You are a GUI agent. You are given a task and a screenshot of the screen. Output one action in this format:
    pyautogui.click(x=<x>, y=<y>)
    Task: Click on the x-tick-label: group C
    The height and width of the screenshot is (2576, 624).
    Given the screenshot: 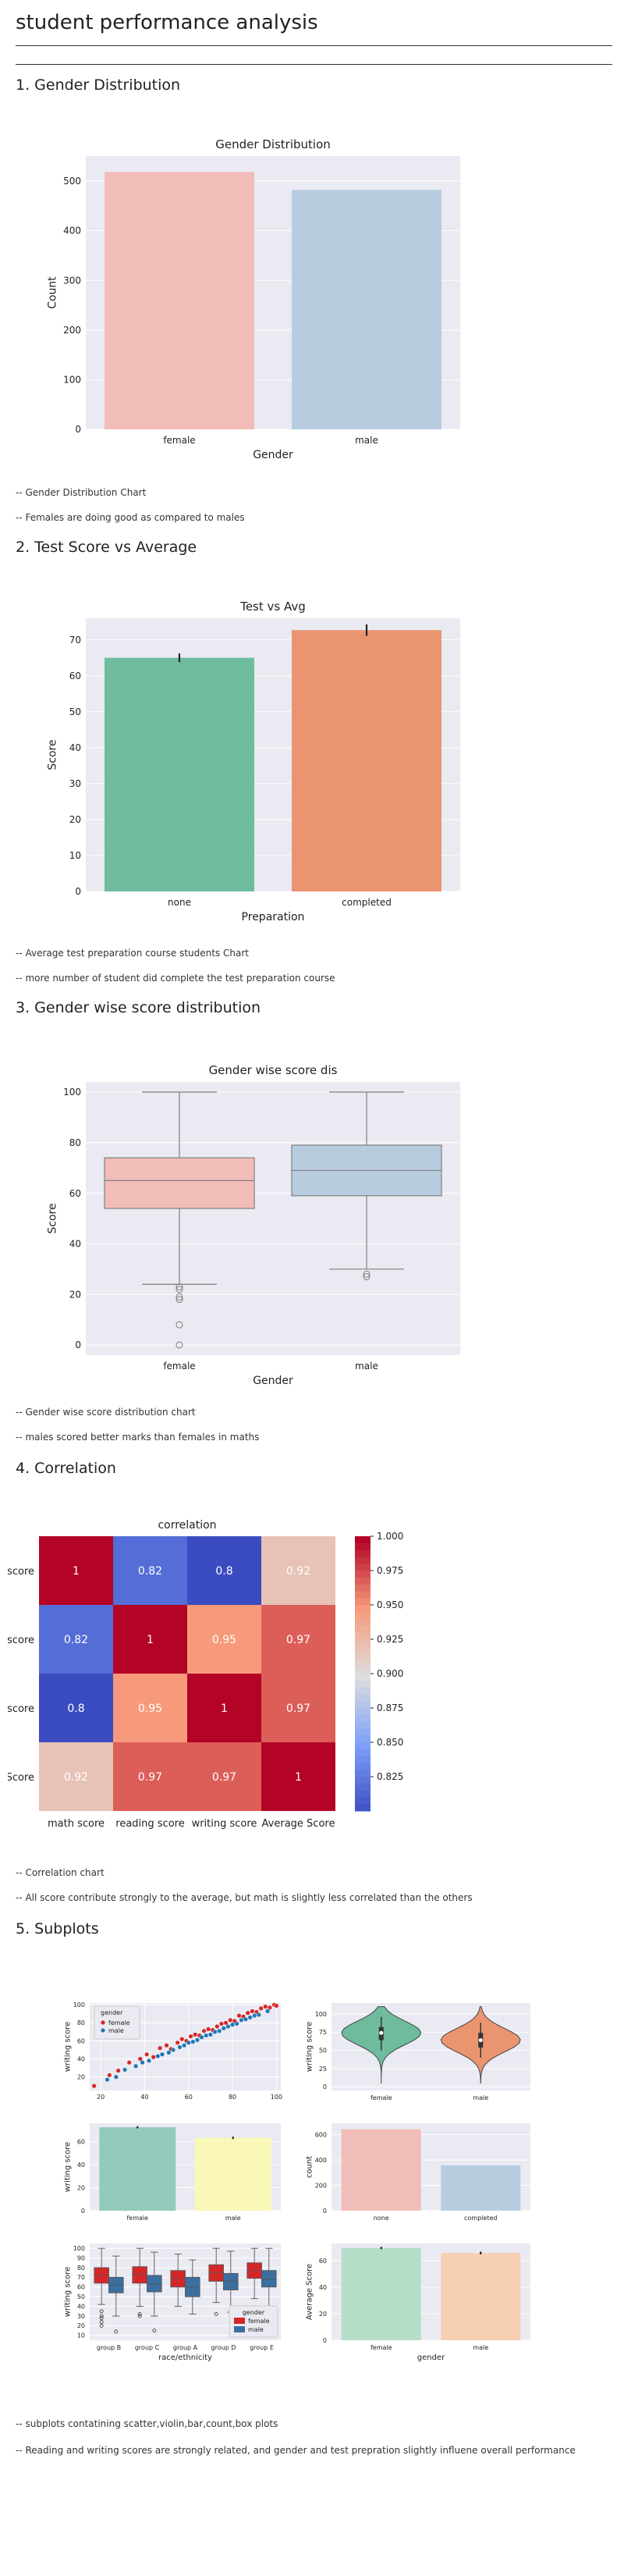 What is the action you would take?
    pyautogui.click(x=148, y=2347)
    